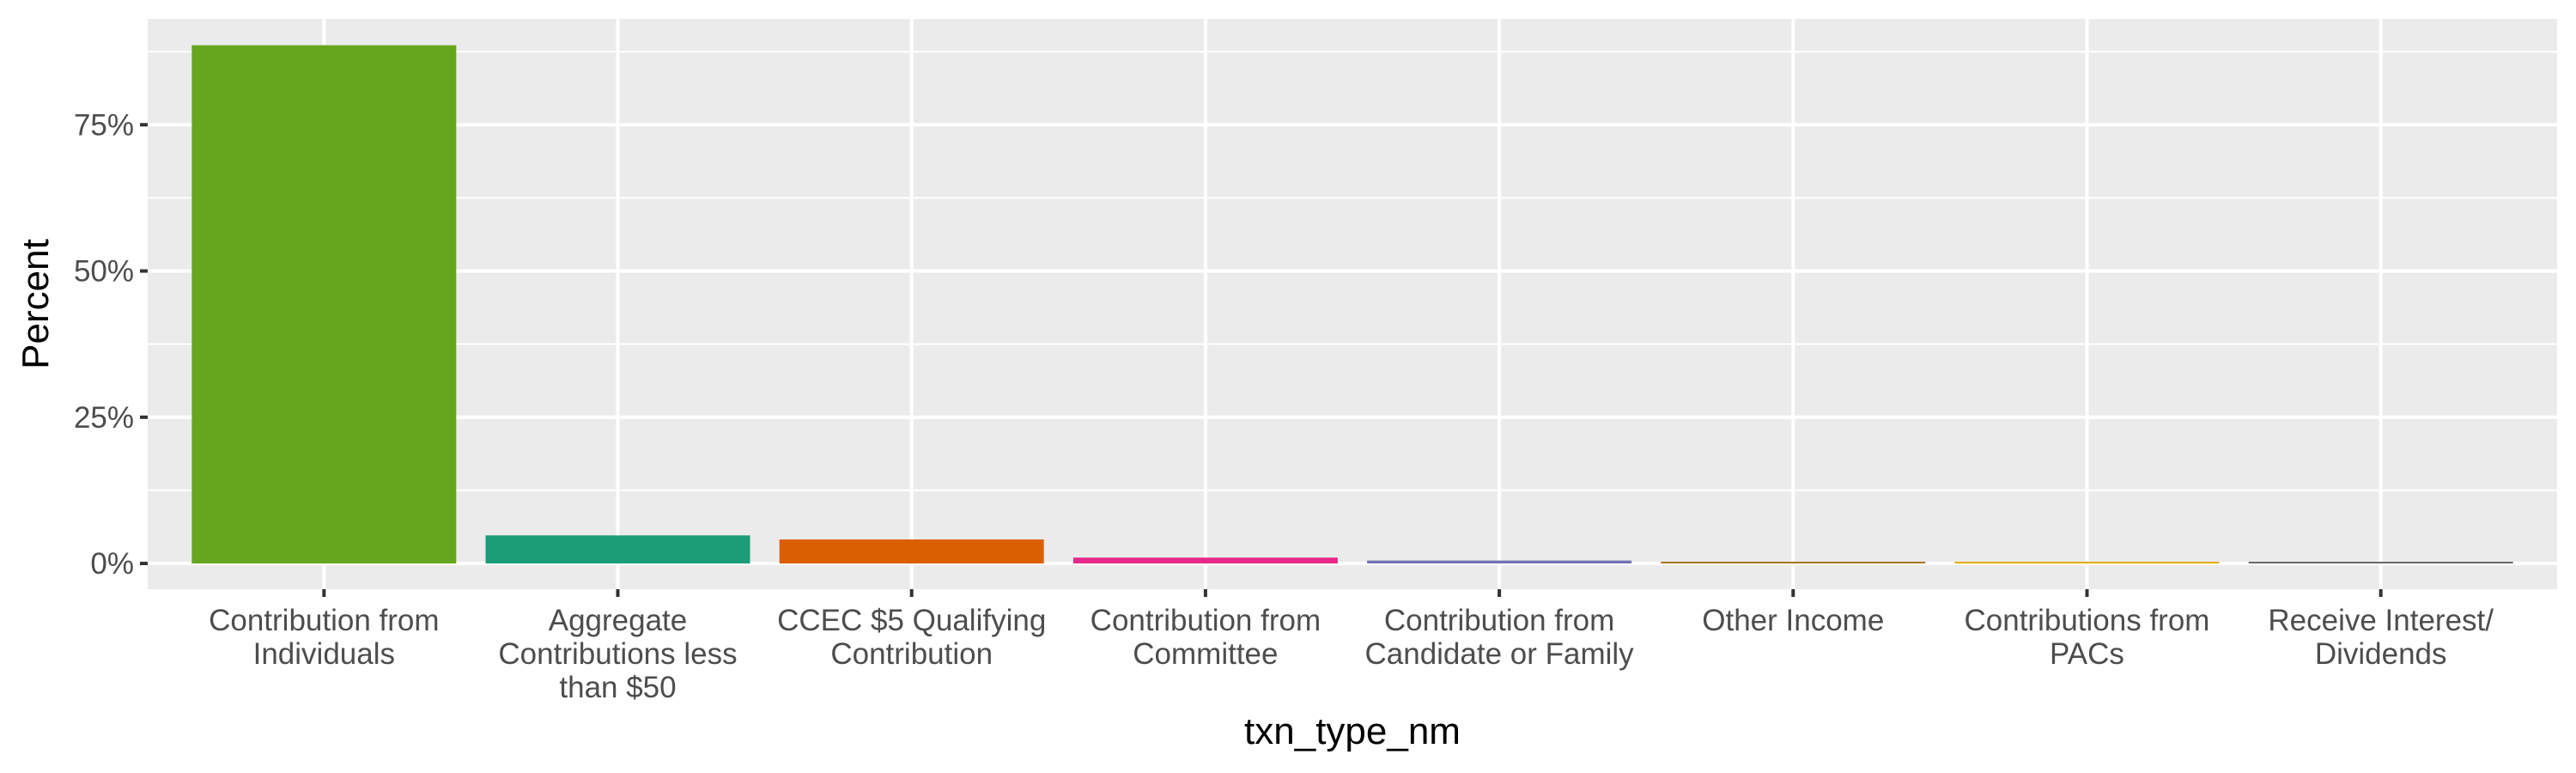 The image size is (2576, 773). Describe the element at coordinates (104, 418) in the screenshot. I see `y-tick-label: 25%` at that location.